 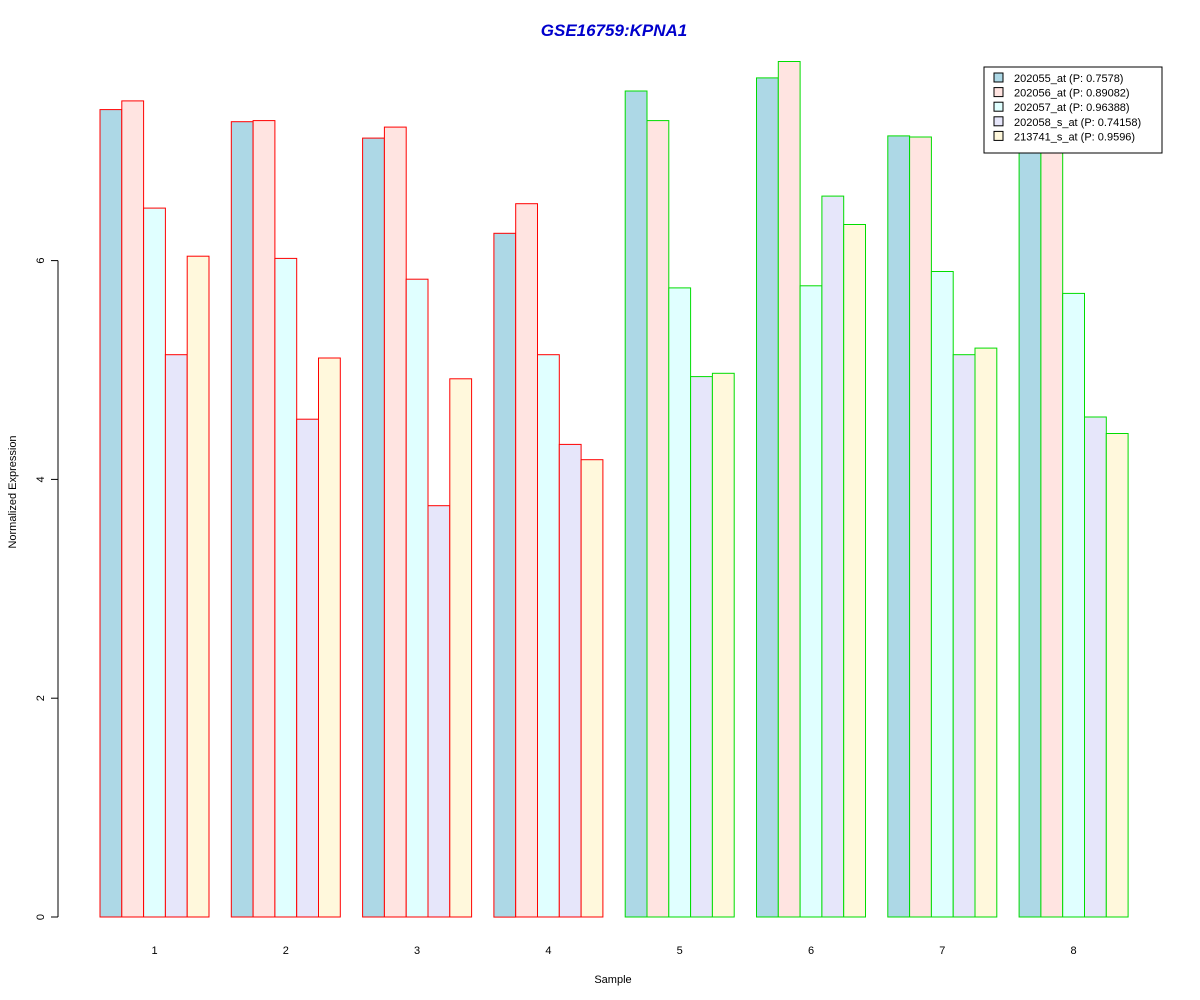 I want to click on legend-label: 202055_at (P: 0.7578), so click(x=1068, y=79).